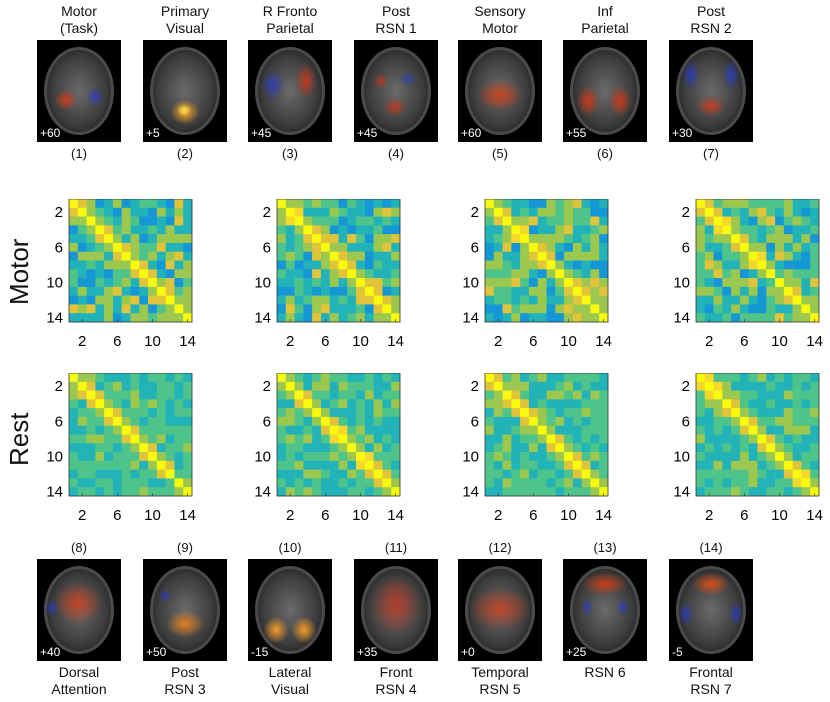 The image size is (830, 702). I want to click on y-tick-label: 14, so click(54, 492).